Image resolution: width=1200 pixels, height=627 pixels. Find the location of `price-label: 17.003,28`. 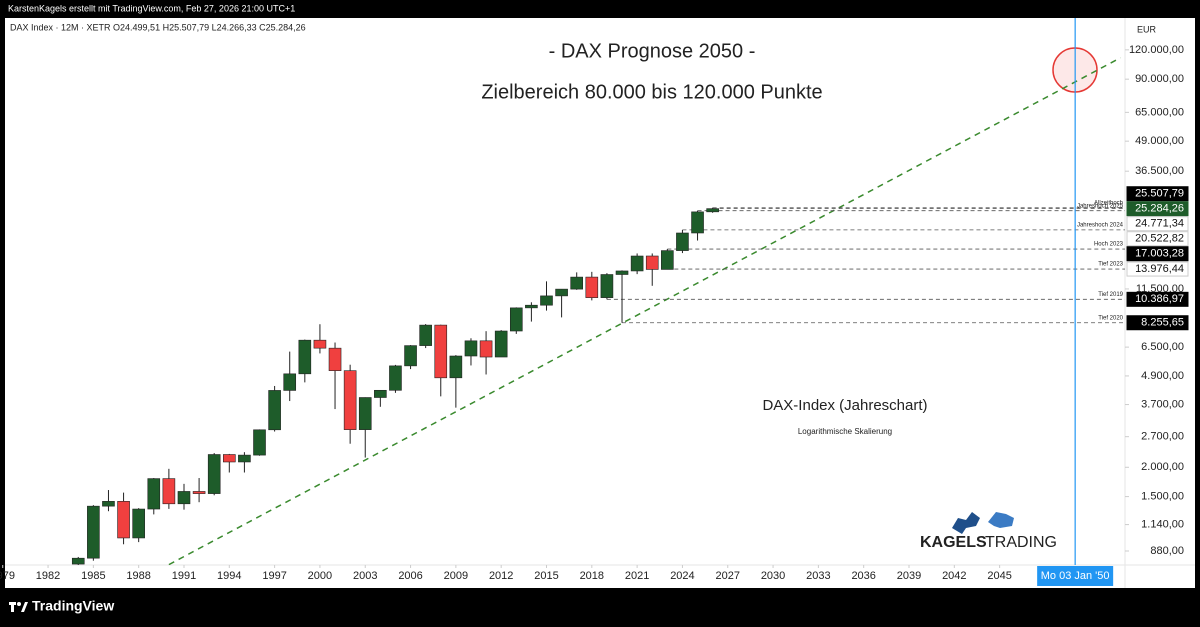

price-label: 17.003,28 is located at coordinates (1159, 254).